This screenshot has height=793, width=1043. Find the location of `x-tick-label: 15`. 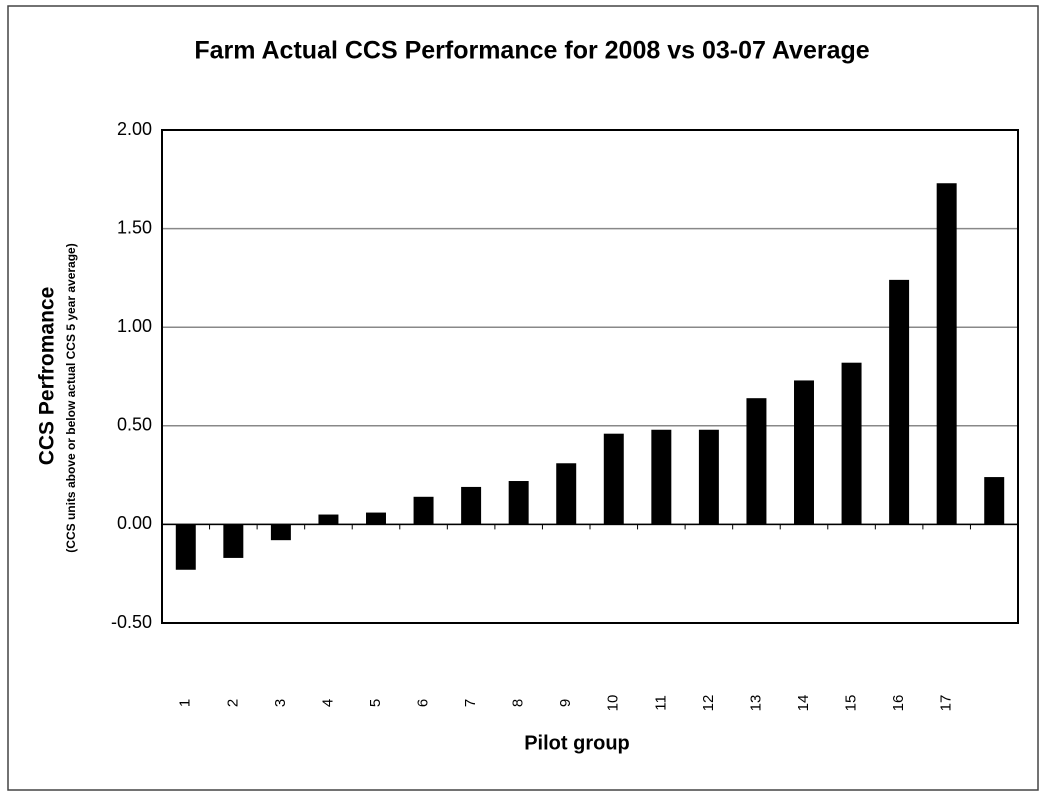

x-tick-label: 15 is located at coordinates (851, 703).